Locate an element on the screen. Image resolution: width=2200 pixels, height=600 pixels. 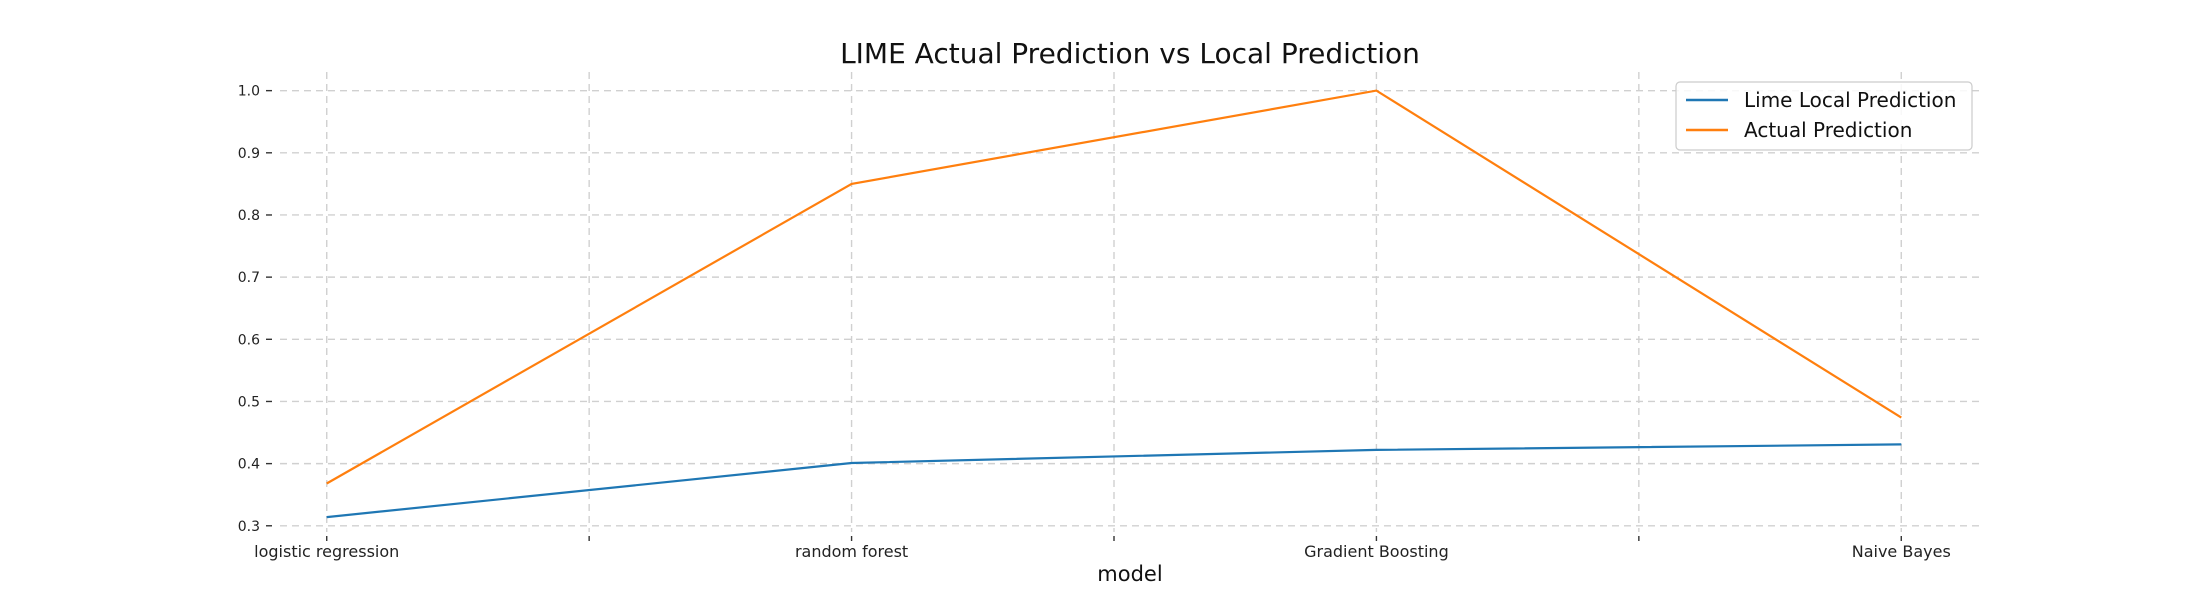
legend-label: Actual Prediction is located at coordinates (1828, 130).